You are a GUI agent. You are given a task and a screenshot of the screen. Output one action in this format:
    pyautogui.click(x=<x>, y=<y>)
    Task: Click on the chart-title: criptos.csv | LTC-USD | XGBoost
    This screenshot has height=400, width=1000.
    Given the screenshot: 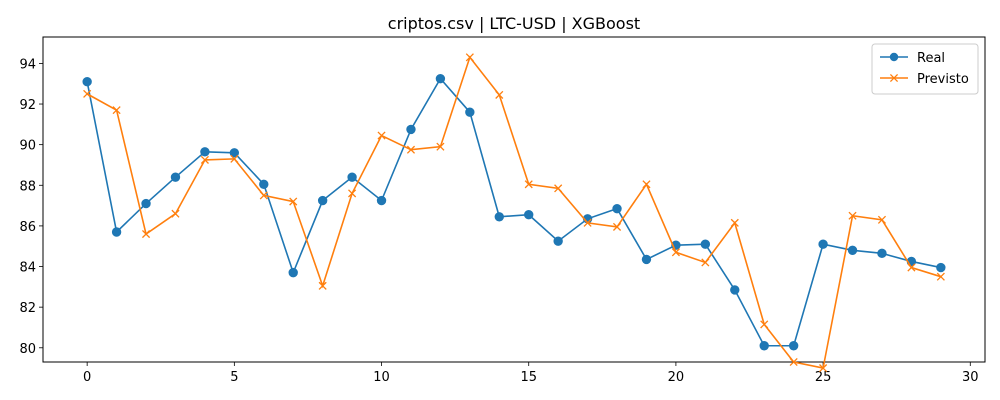 What is the action you would take?
    pyautogui.click(x=514, y=23)
    